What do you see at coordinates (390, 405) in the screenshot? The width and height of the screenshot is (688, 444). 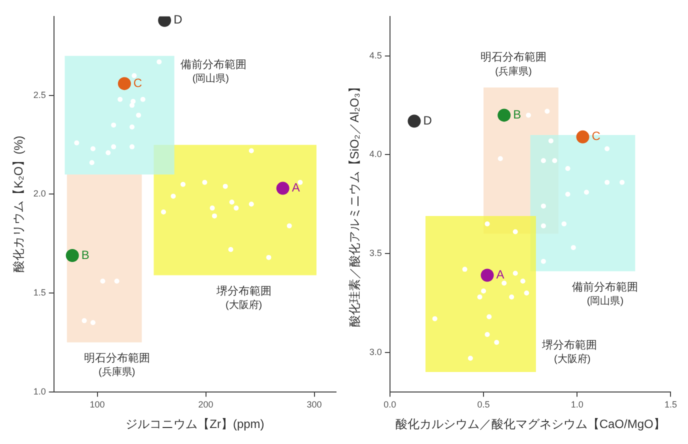 I see `x-tick-label: 0.0` at bounding box center [390, 405].